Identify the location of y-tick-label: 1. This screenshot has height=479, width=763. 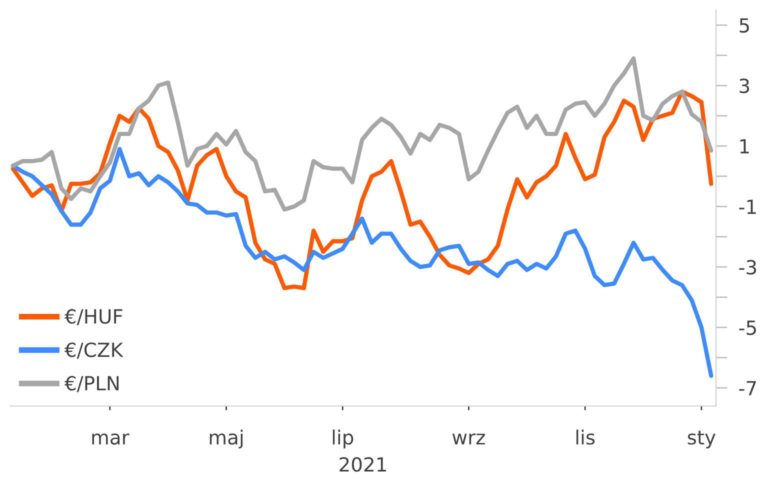
(744, 146).